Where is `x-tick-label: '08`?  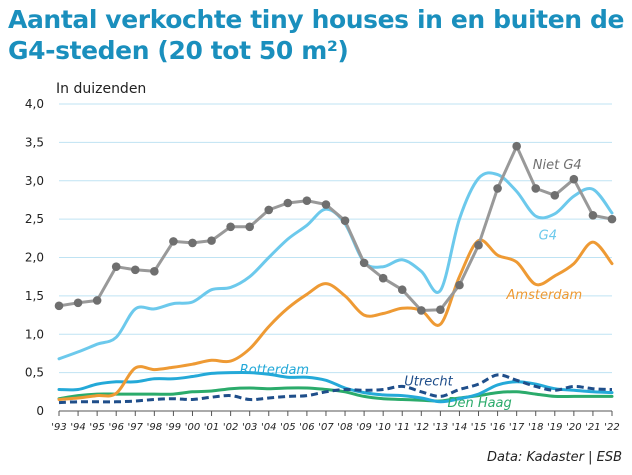
x-tick-label: '08 is located at coordinates (344, 427).